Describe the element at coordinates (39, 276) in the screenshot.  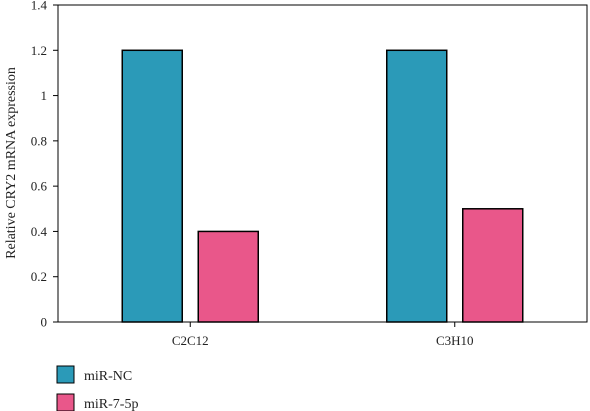
I see `y-tick-label: 0.2` at that location.